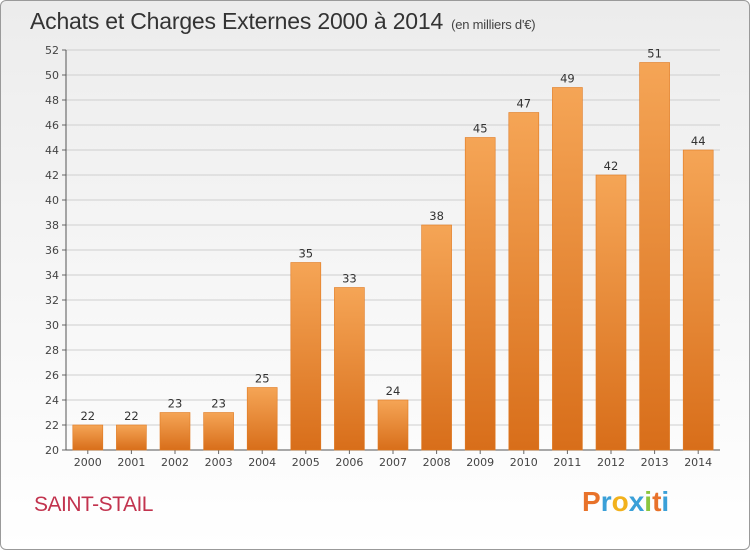 The image size is (750, 550). What do you see at coordinates (393, 462) in the screenshot?
I see `x-tick-label: 2007` at bounding box center [393, 462].